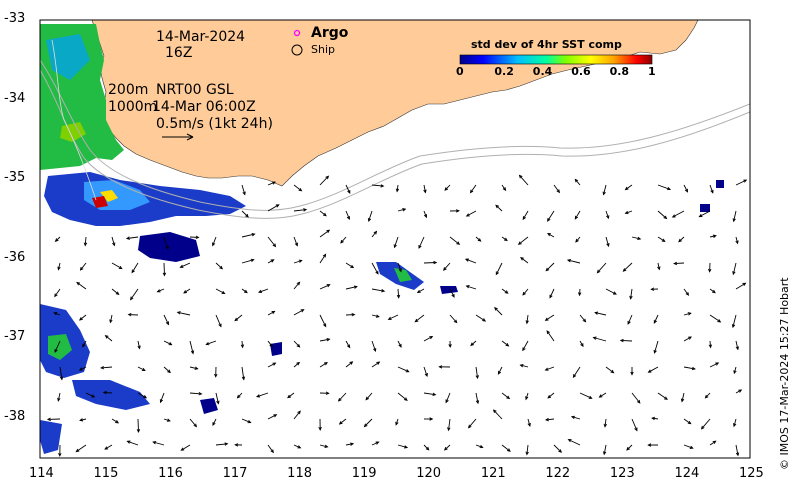 This screenshot has height=492, width=791. I want to click on contour-200m-label: 200m, so click(128, 90).